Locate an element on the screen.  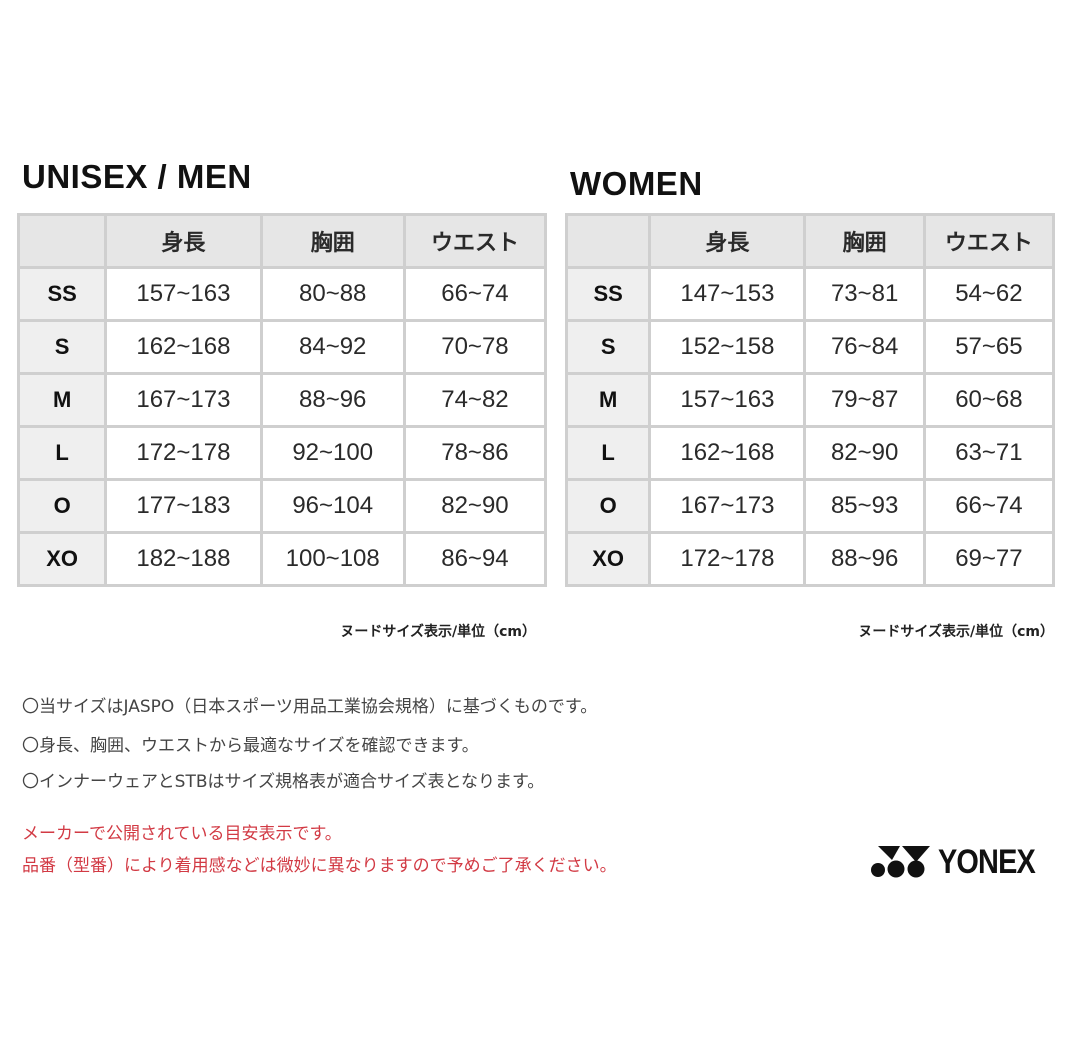
yonex-logo-mark-icon is located at coordinates (900, 862).